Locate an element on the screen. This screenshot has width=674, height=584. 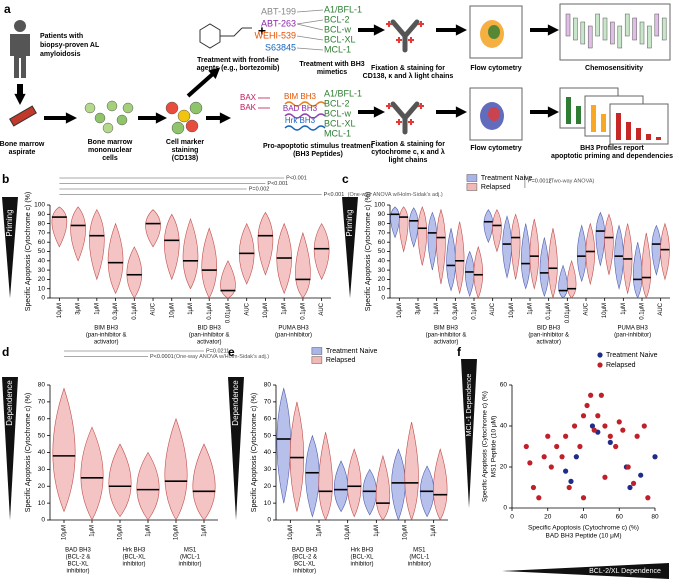
group-label: (pan-inhibitor) is located at coordinates (293, 336).